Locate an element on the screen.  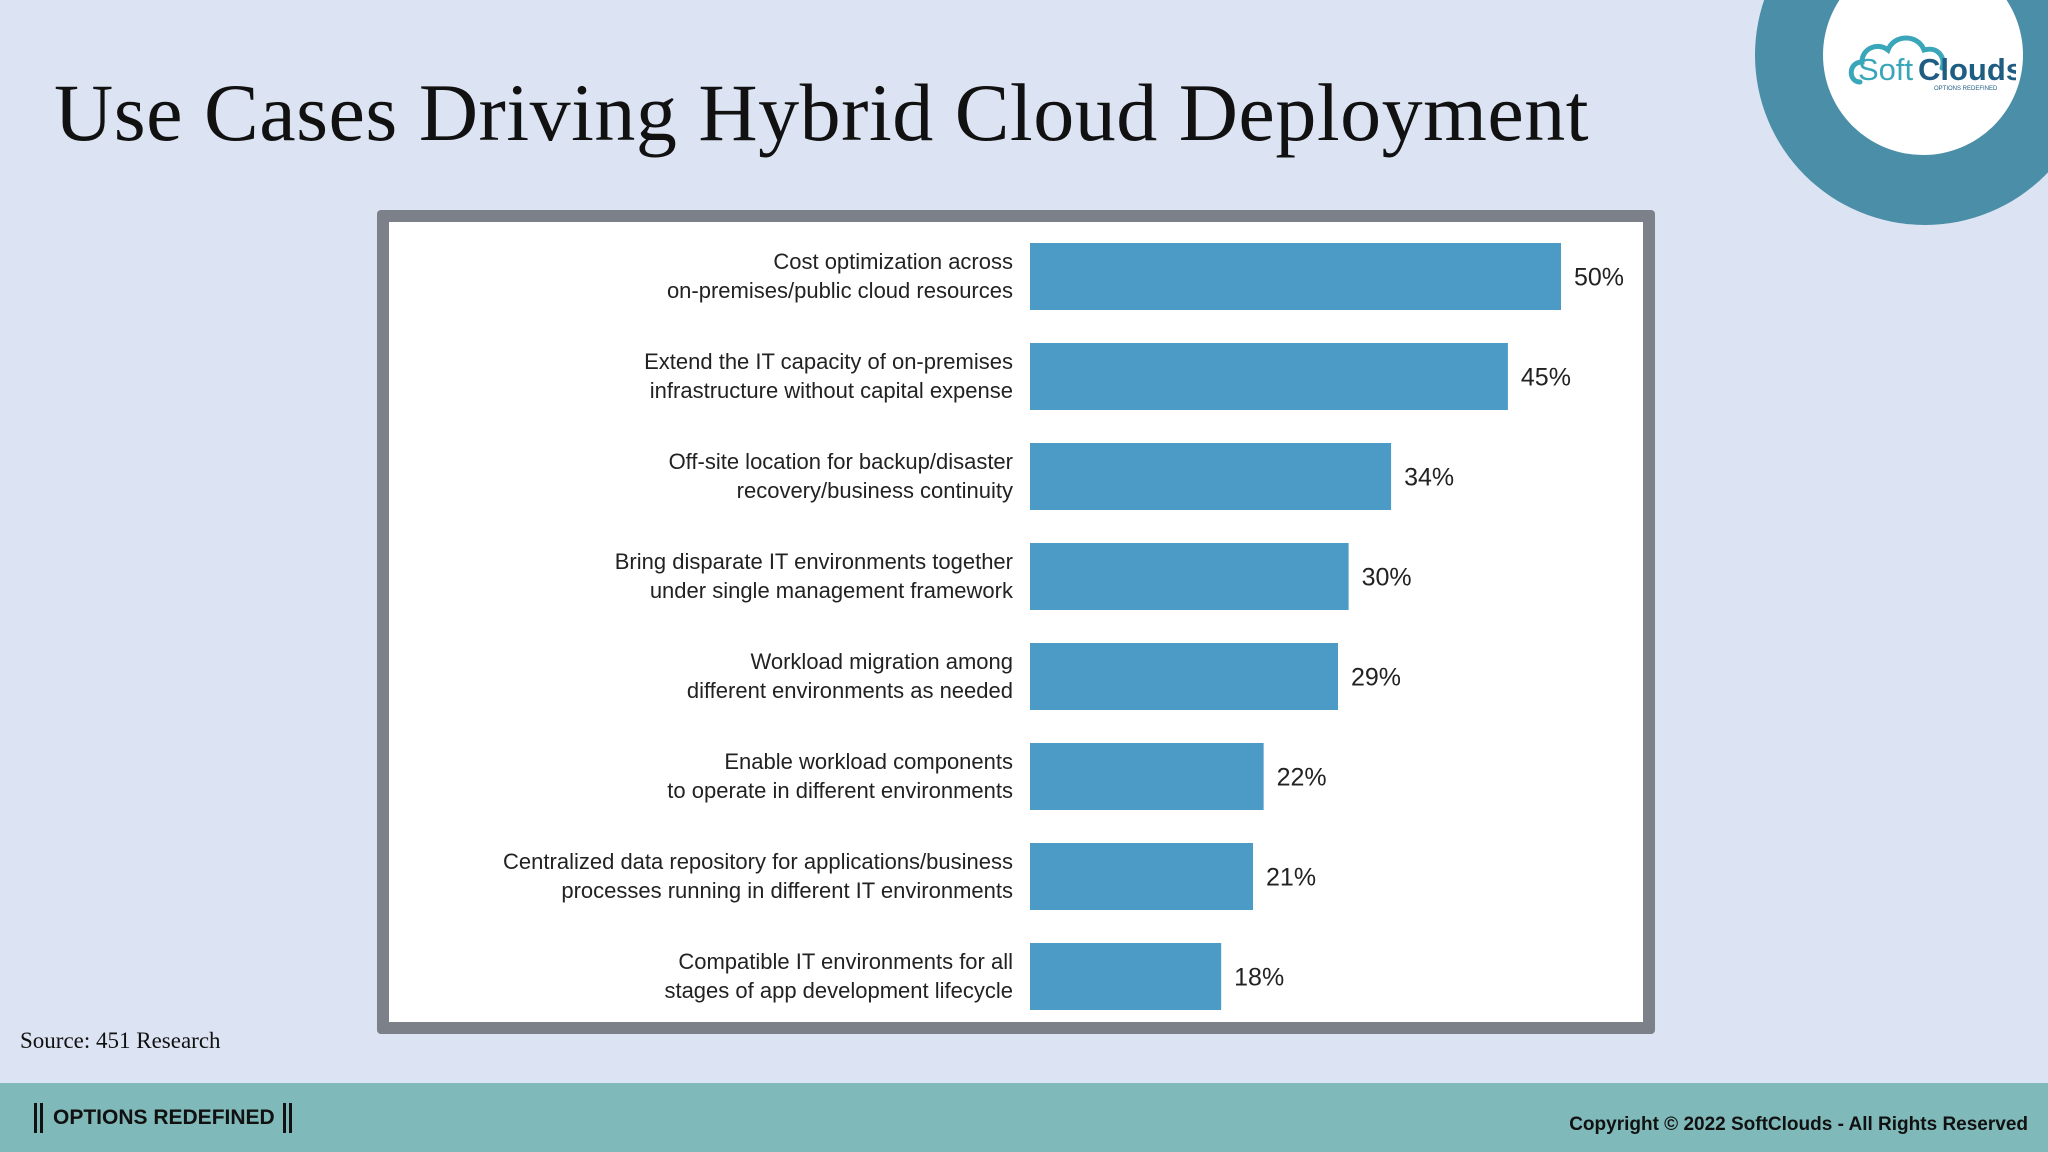
logo-disc is located at coordinates (1923, 77).